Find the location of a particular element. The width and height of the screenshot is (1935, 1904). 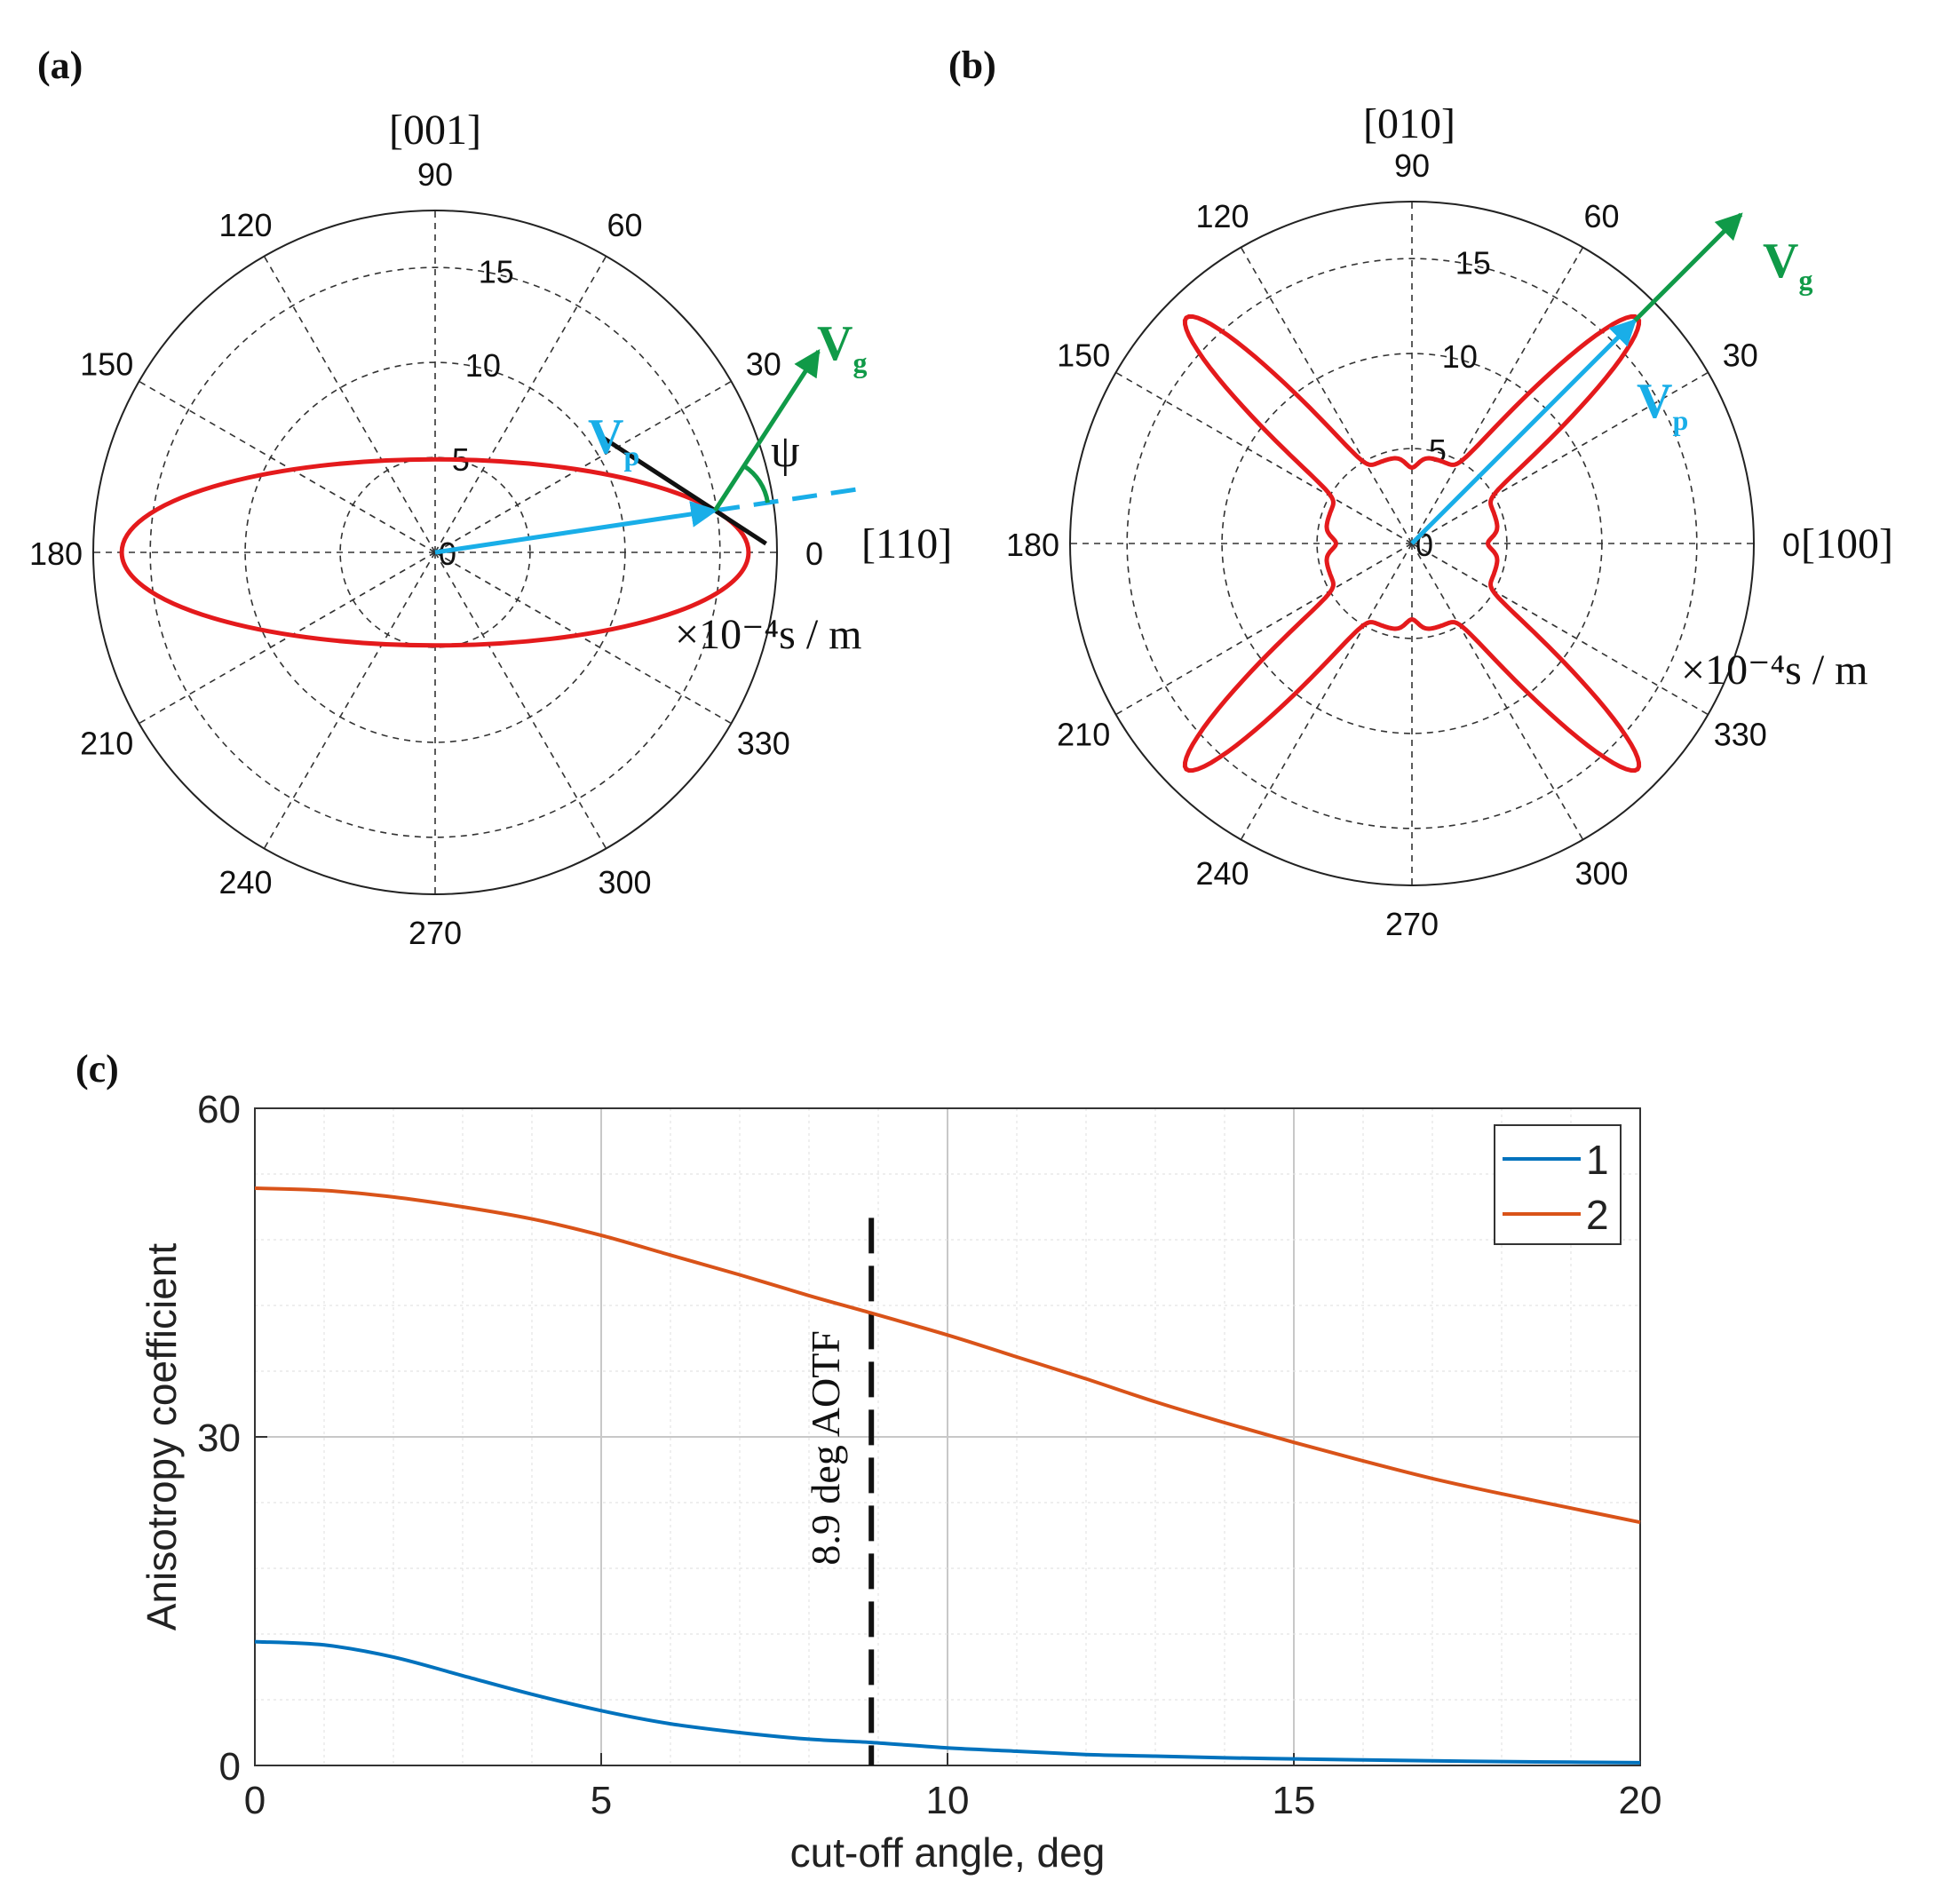

panel-b-vp-arrow is located at coordinates (1524, 431).